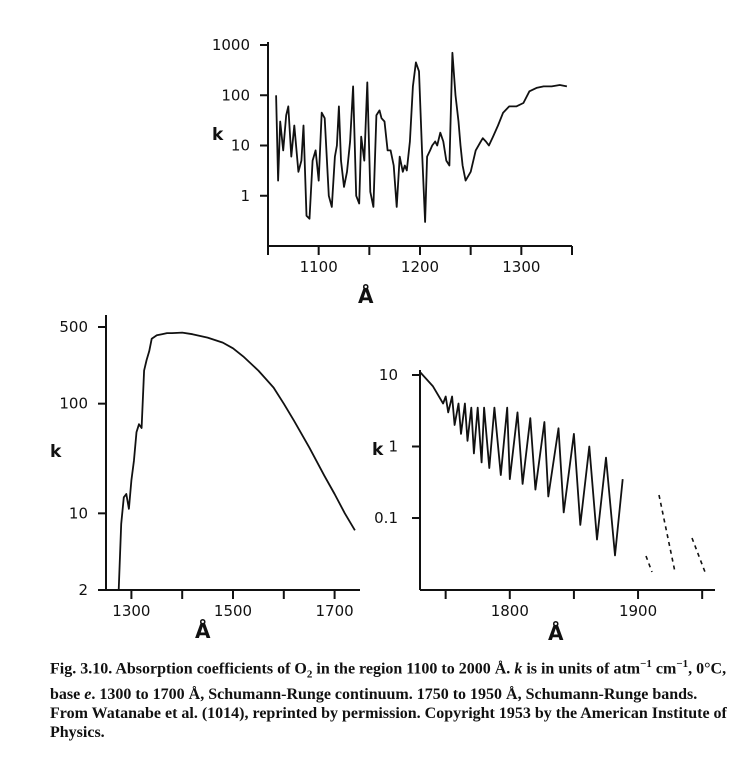  What do you see at coordinates (73, 327) in the screenshot?
I see `y-tick-label: 500` at bounding box center [73, 327].